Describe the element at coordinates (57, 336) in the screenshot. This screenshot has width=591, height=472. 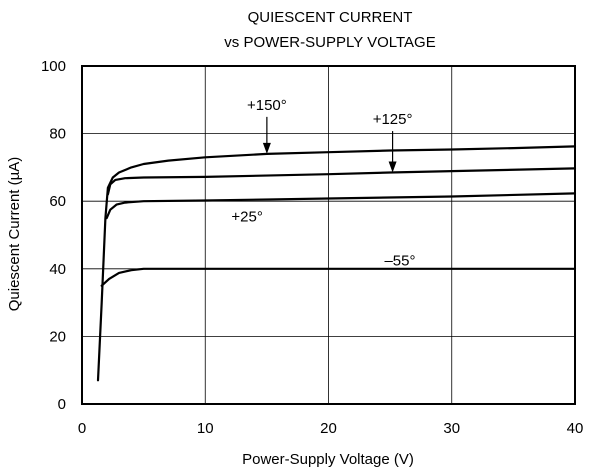
I see `y-tick-label: 20` at that location.